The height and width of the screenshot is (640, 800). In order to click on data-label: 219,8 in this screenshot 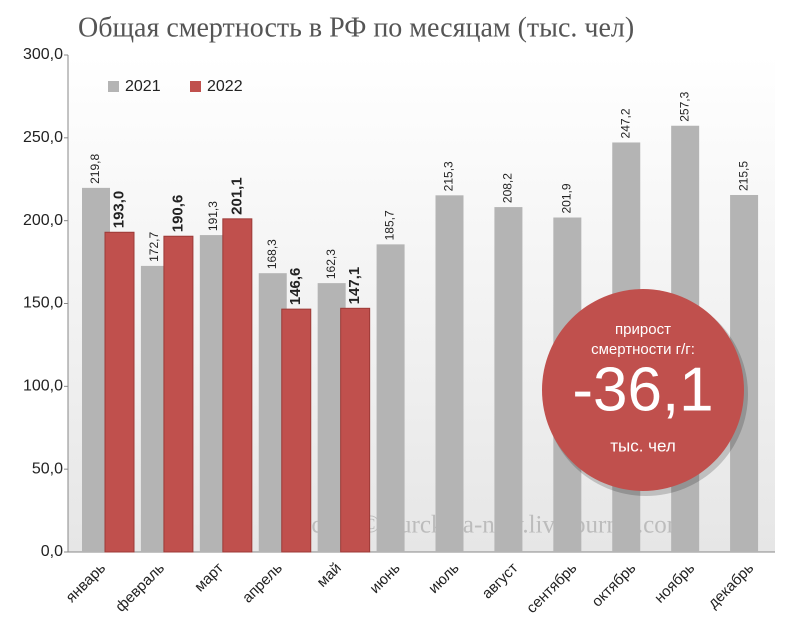, I will do `click(95, 169)`.